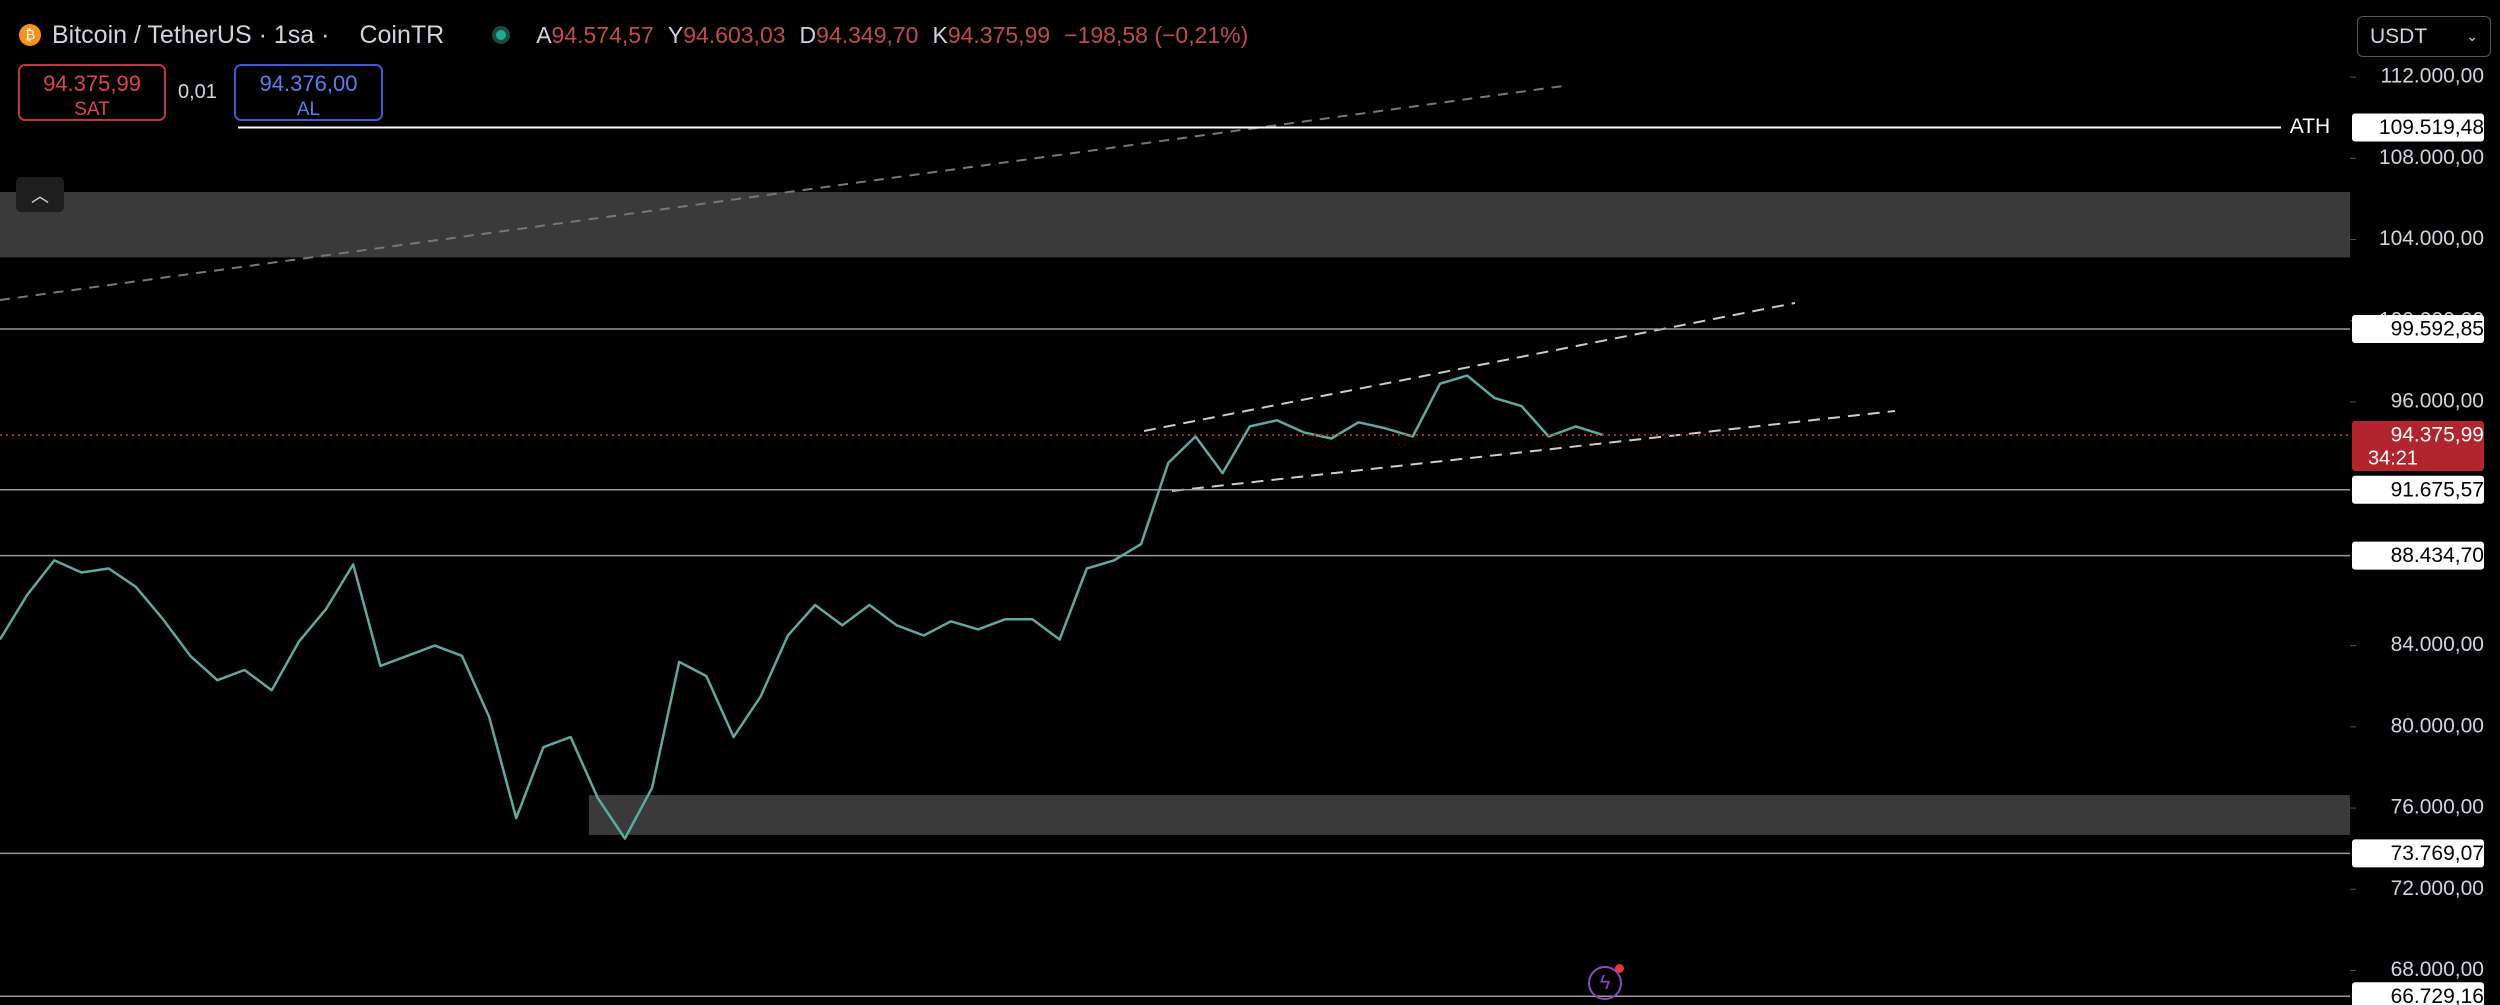  I want to click on y-tick-label: 68.000,00, so click(2437, 969).